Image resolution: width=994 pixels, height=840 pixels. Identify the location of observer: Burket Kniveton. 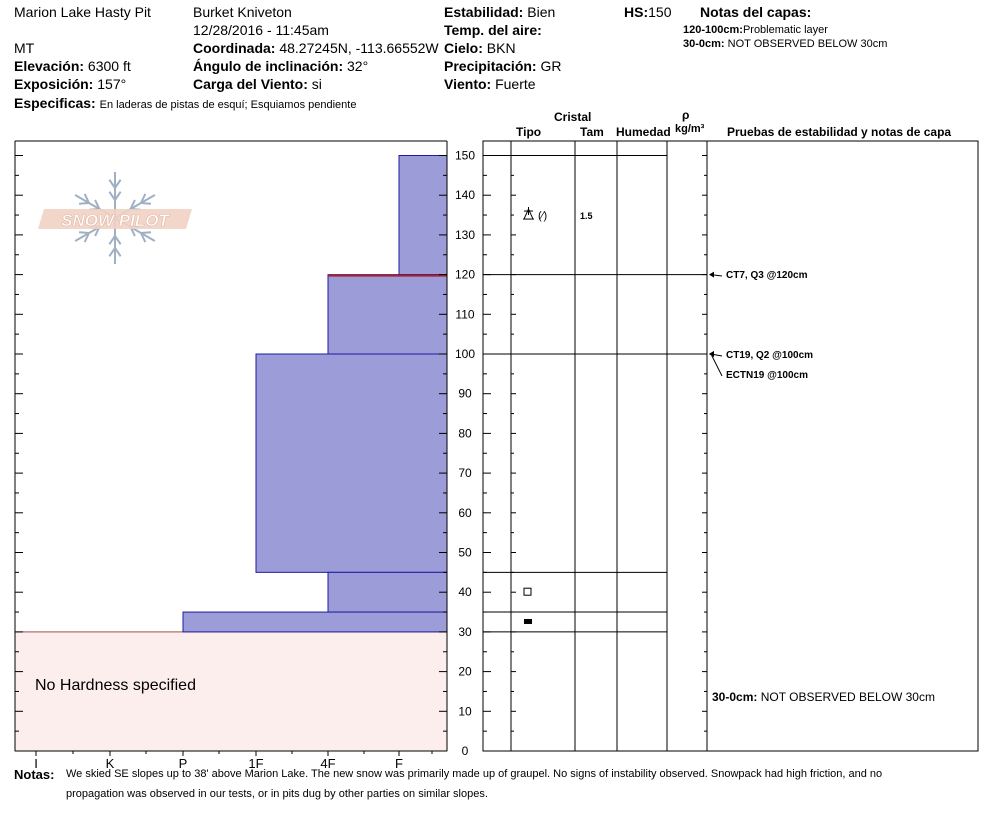
(242, 12).